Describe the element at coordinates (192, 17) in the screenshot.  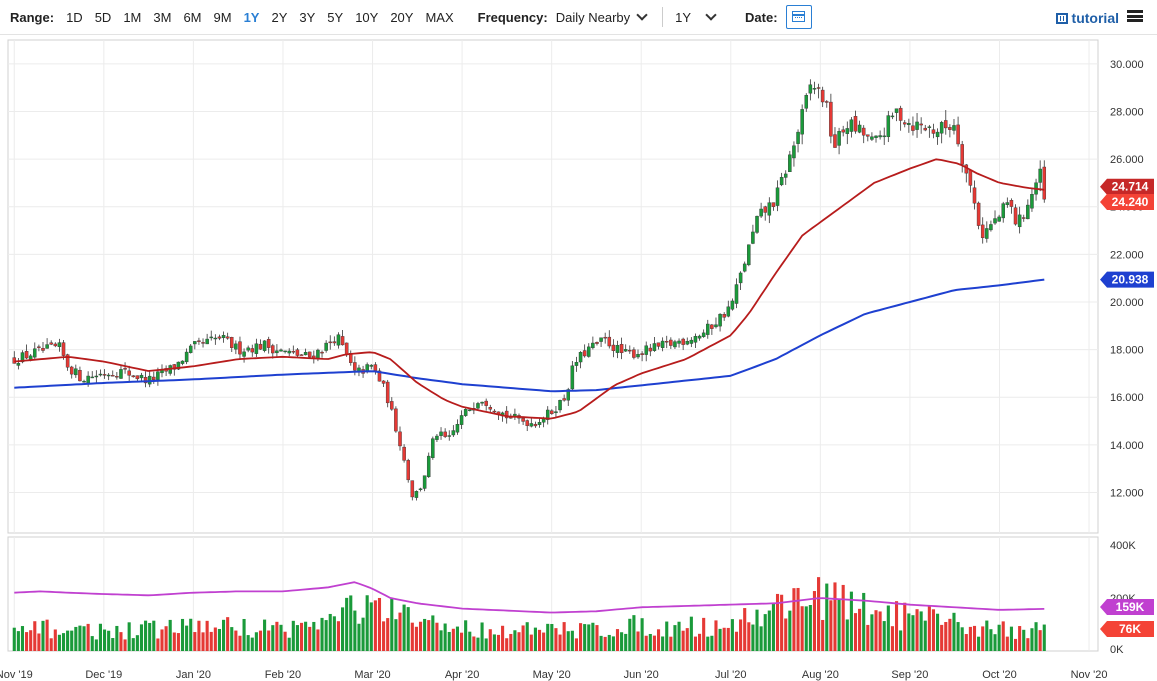
I see `range-button-6m: 6M` at that location.